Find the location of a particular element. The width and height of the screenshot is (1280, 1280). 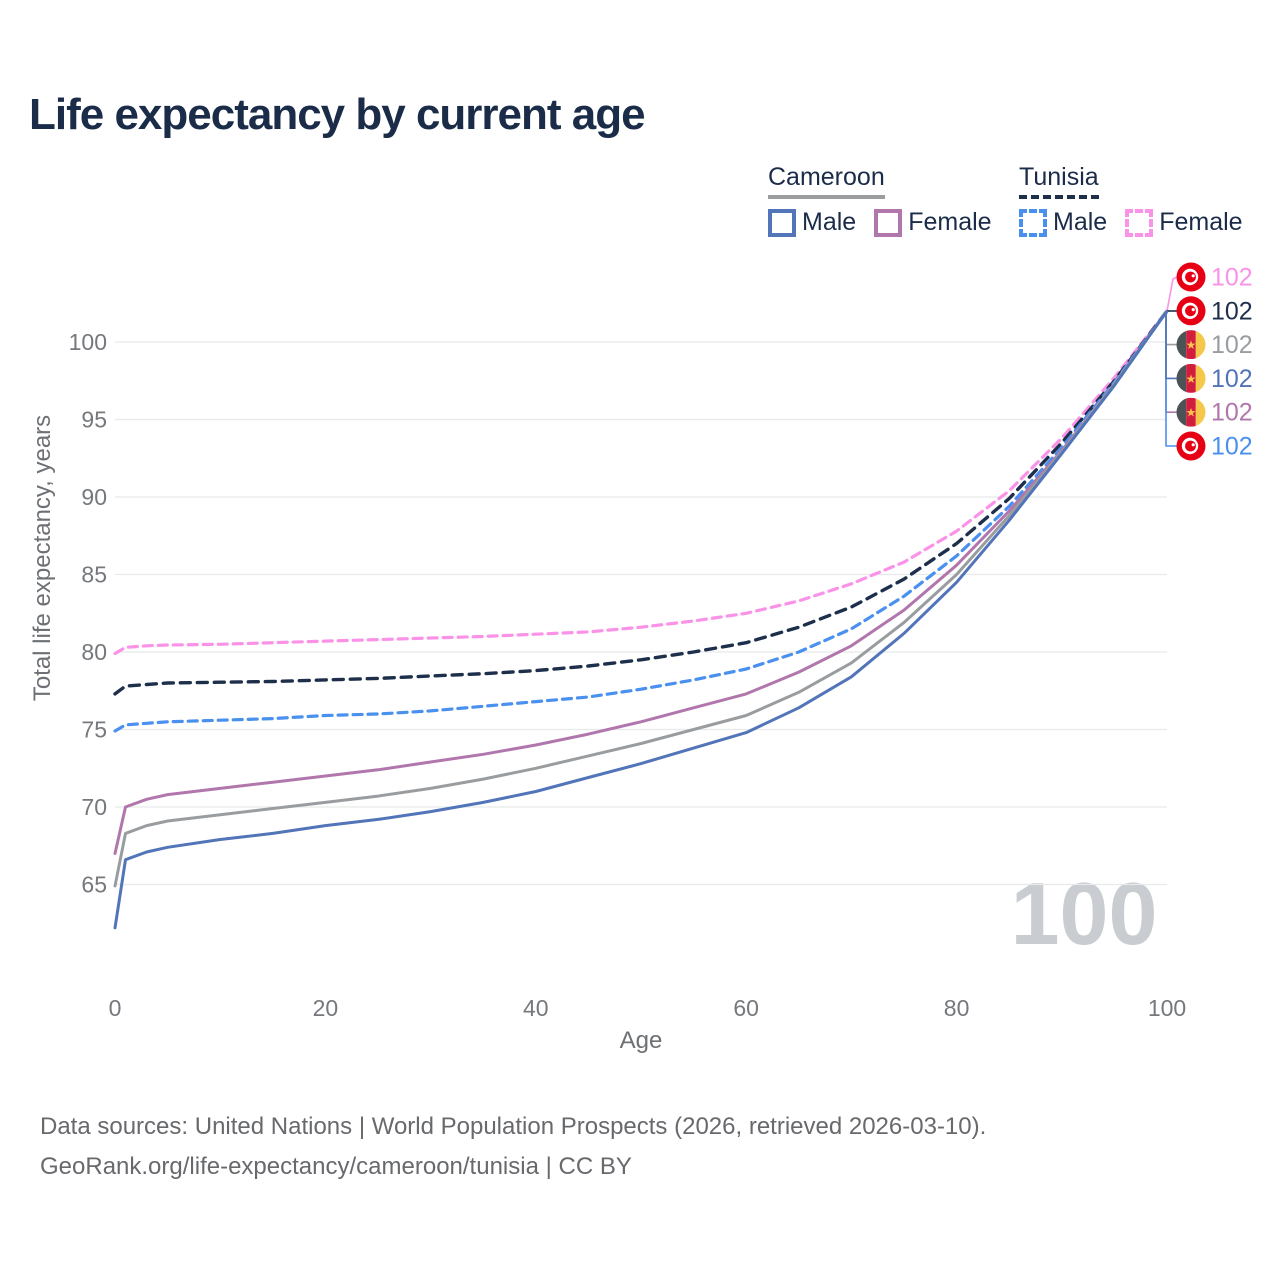

x-tick-label: 60 is located at coordinates (746, 1008).